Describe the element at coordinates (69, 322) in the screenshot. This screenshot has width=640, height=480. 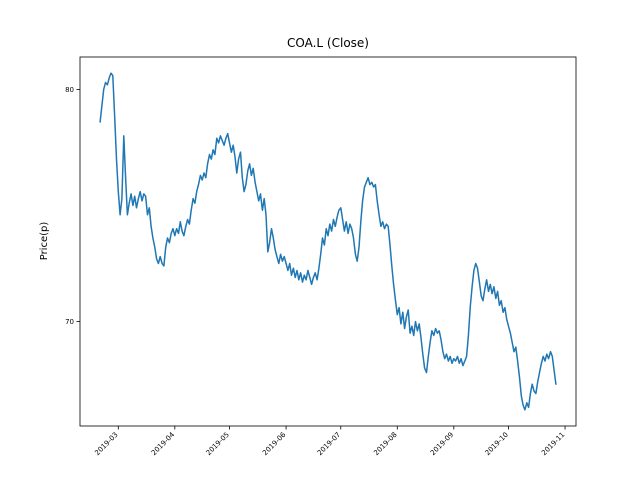
I see `y-tick-label: 70` at that location.